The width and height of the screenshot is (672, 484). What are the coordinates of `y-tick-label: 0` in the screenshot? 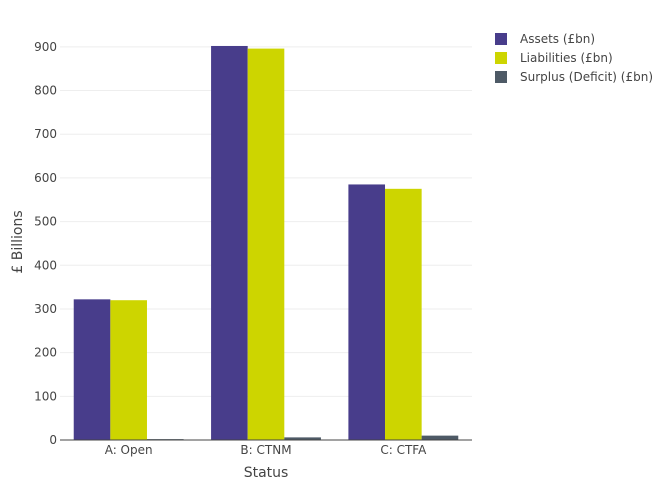 It's located at (53, 440).